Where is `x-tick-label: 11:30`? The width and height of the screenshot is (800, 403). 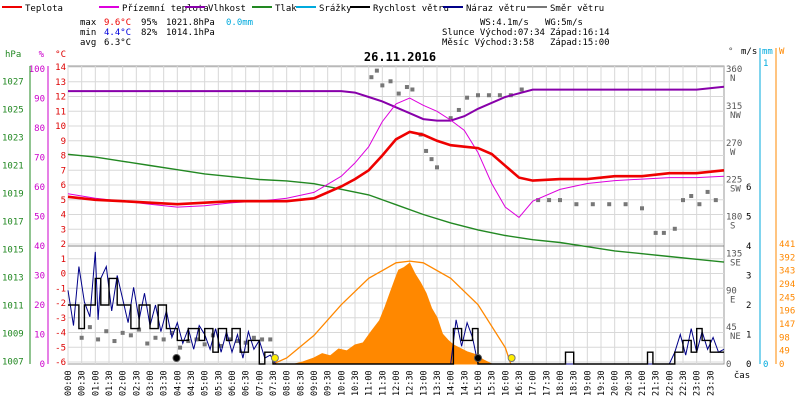
x-tick-label: 11:30 is located at coordinates (383, 383).